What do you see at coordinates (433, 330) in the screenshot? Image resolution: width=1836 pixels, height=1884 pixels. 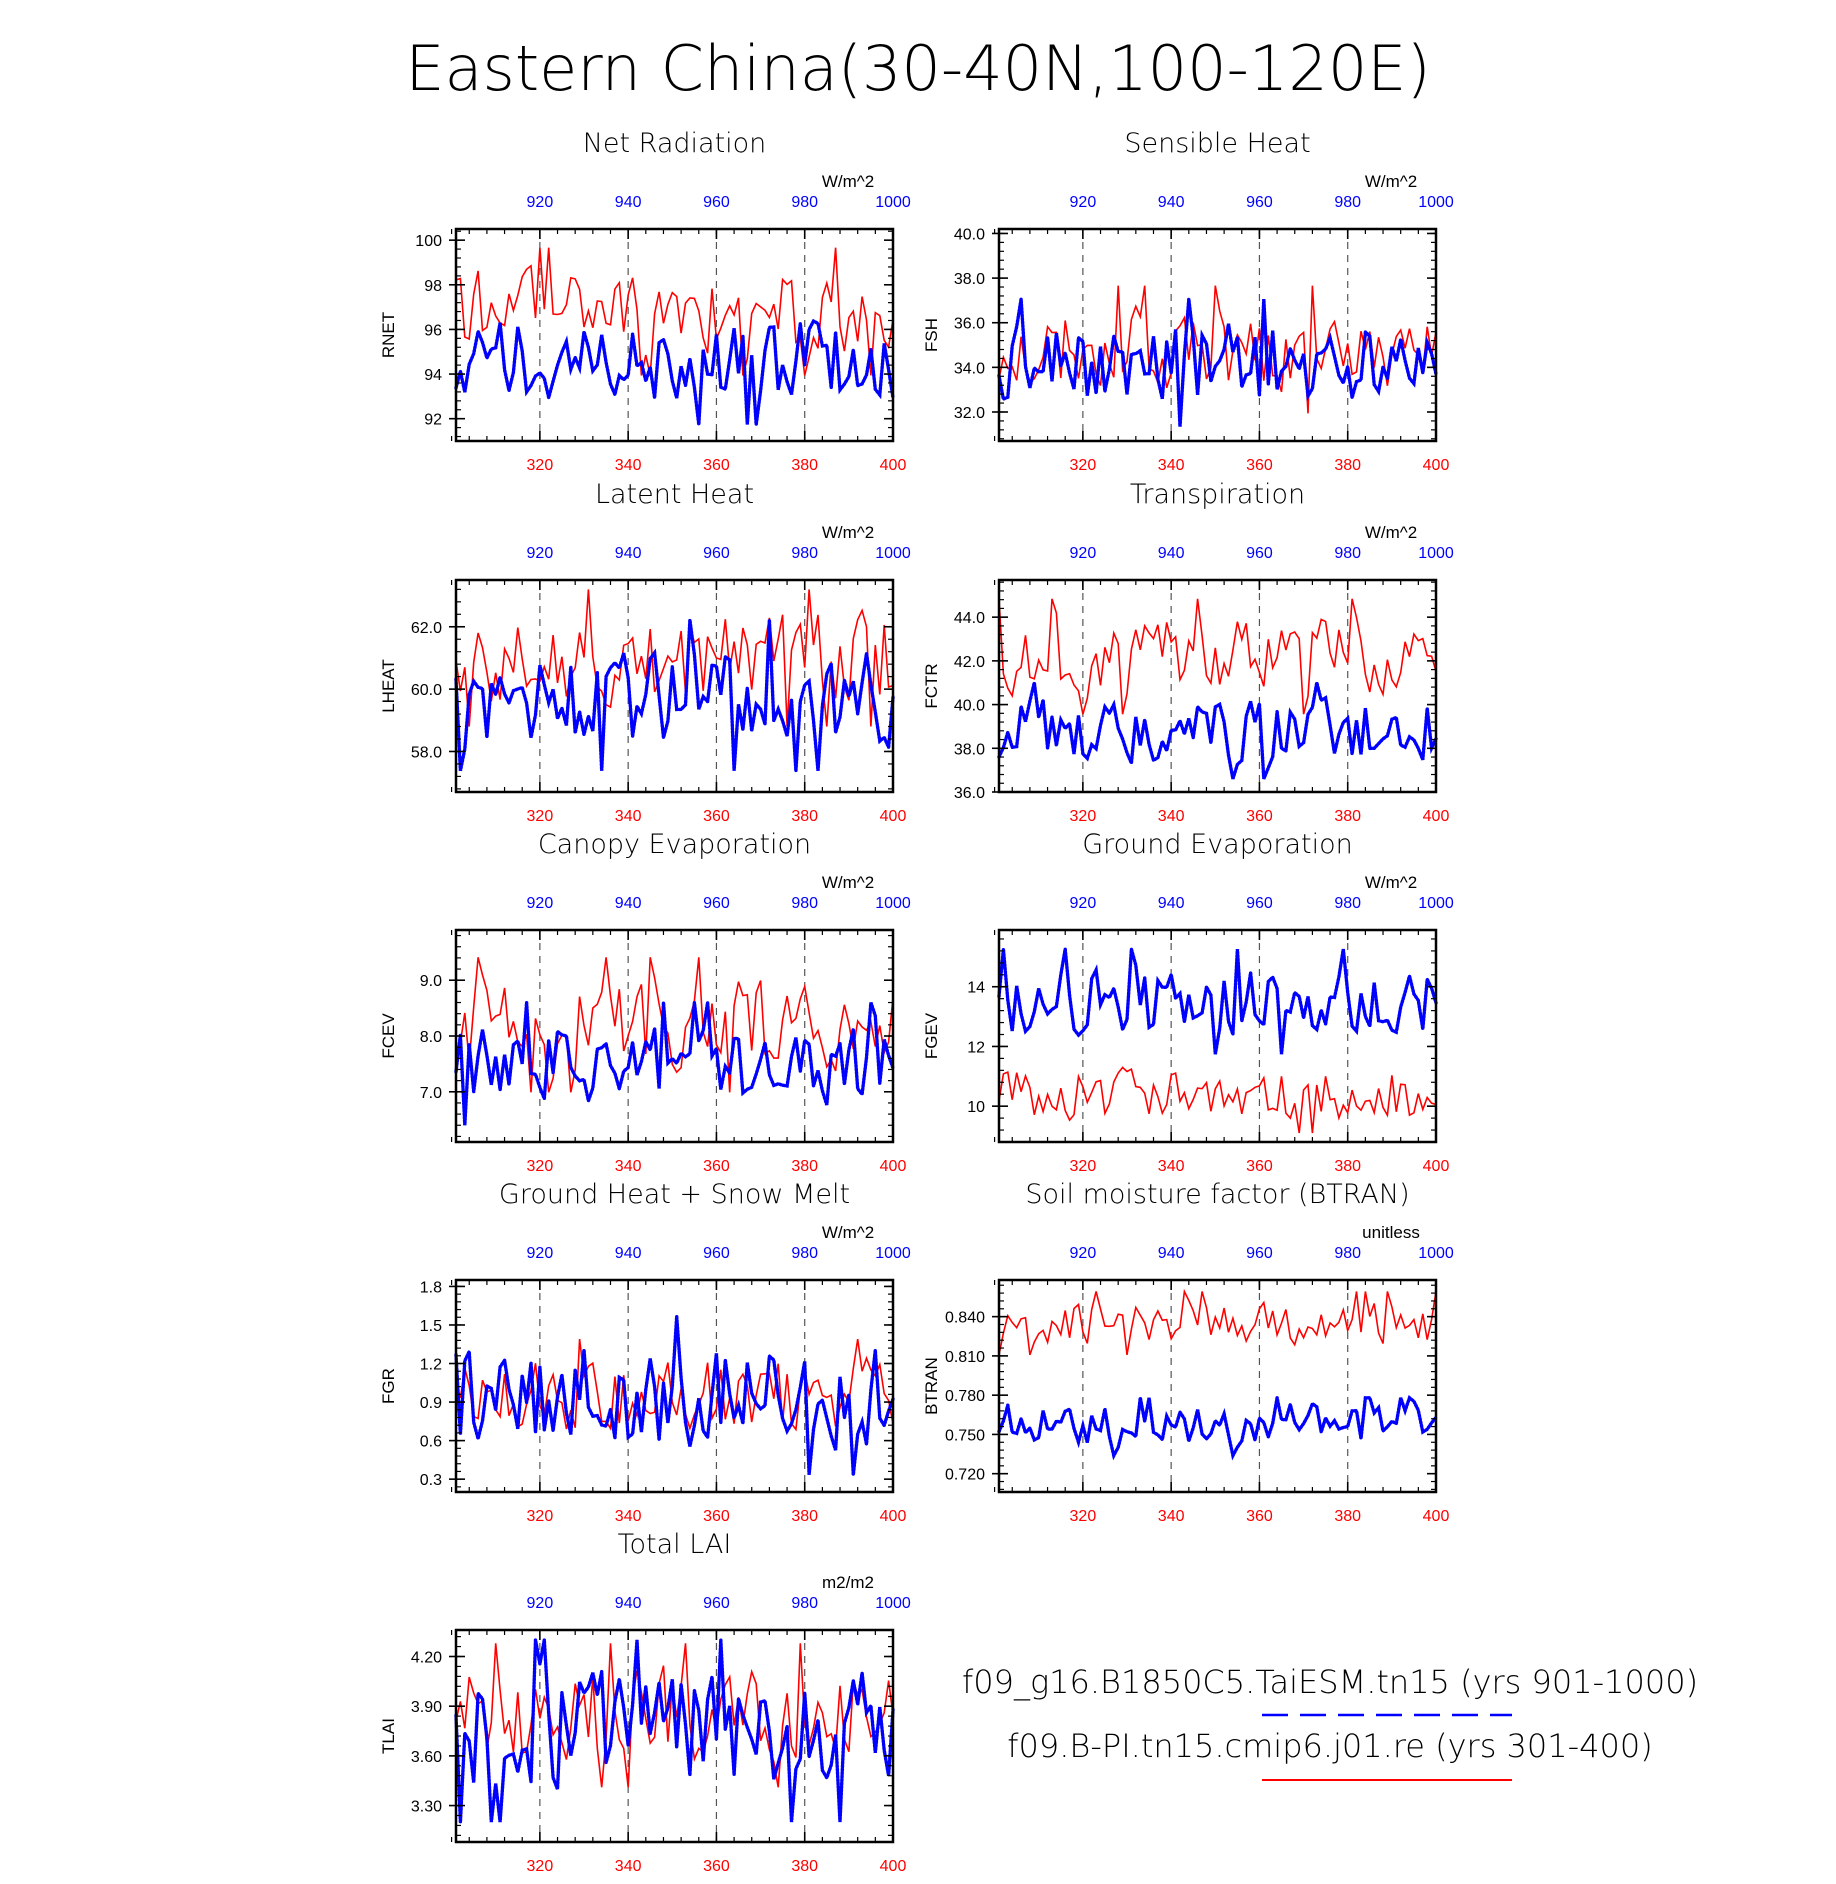 I see `y-tick-label: 96` at bounding box center [433, 330].